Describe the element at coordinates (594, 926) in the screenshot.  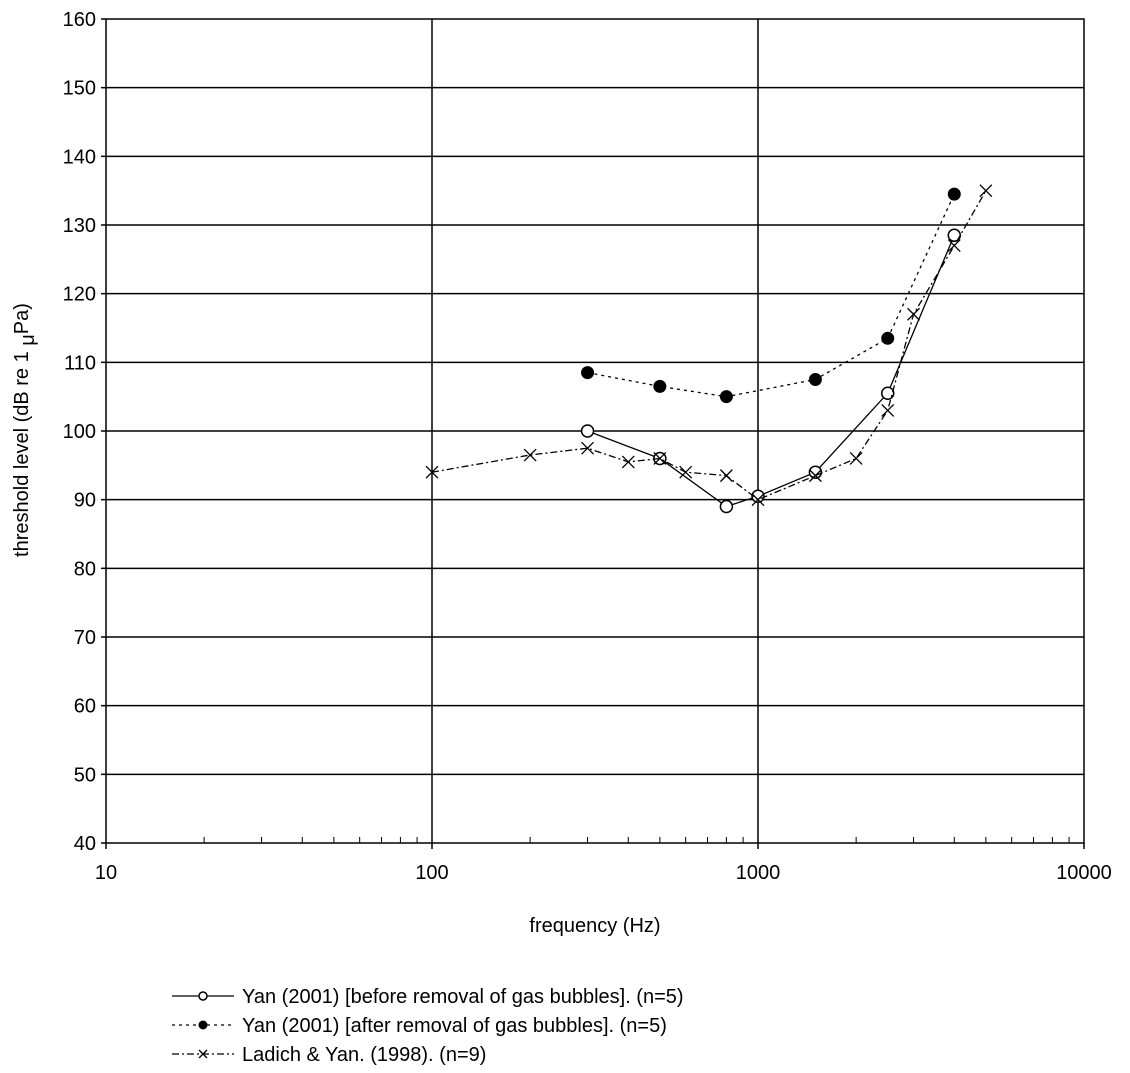
I see `x-axis-title: frequency (Hz)` at that location.